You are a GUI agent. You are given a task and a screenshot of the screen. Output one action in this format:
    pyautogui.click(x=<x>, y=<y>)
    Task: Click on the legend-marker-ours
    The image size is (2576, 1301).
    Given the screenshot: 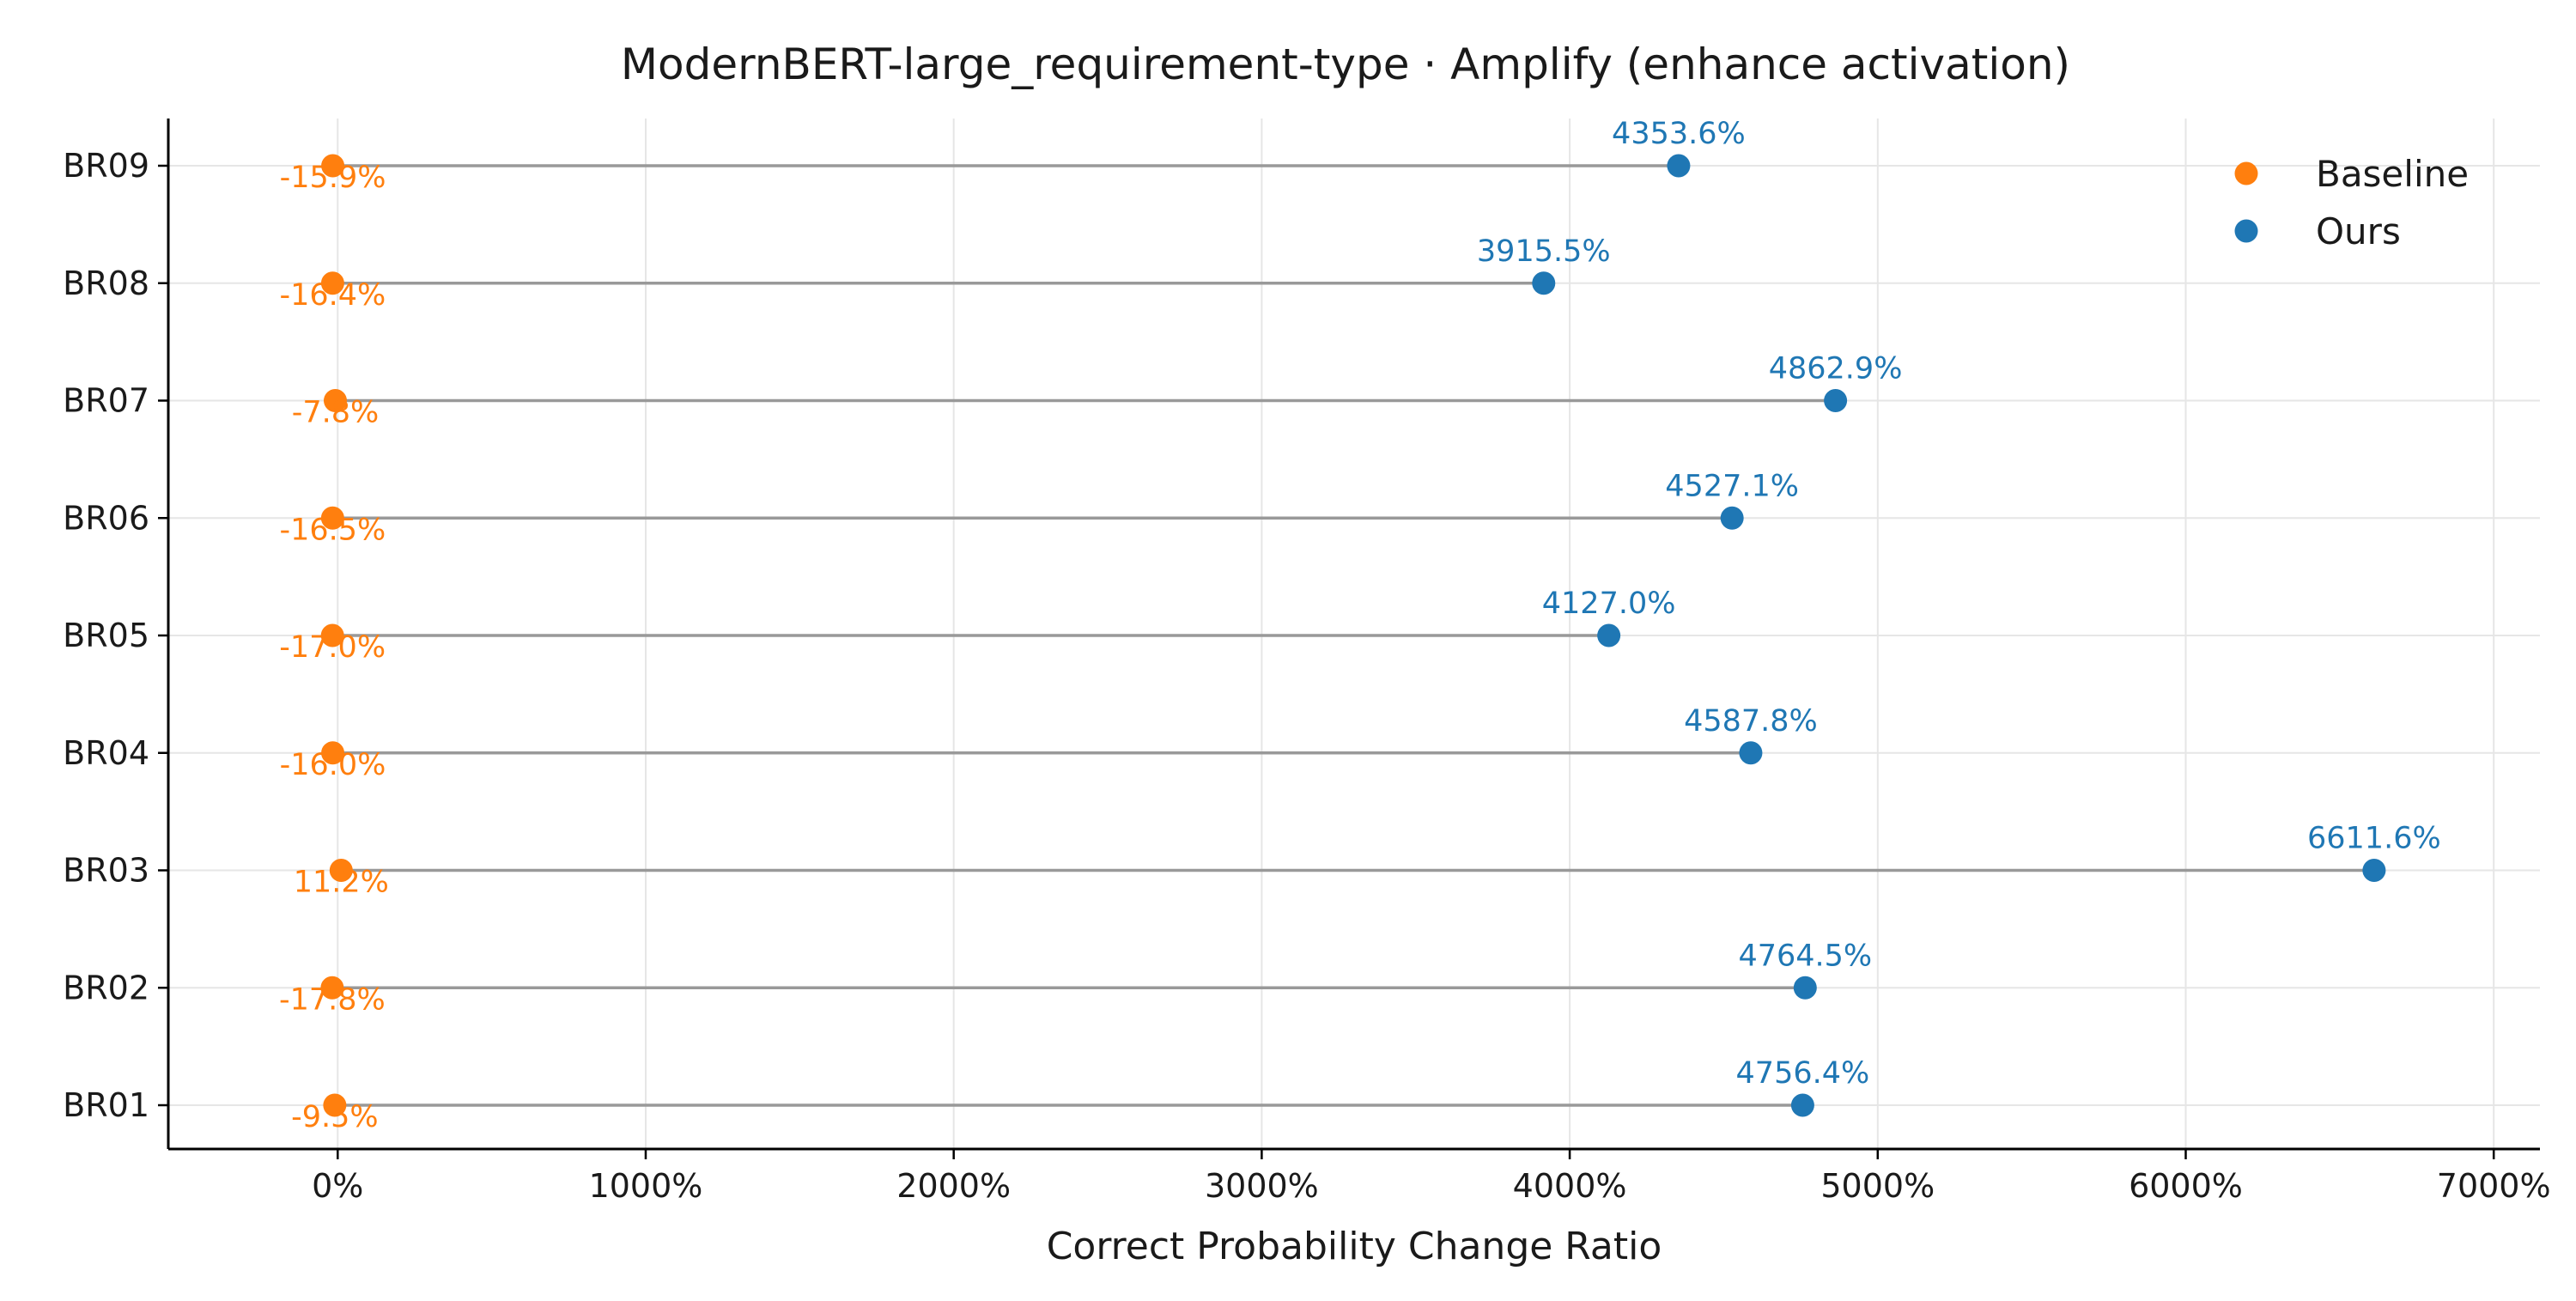 What is the action you would take?
    pyautogui.click(x=2246, y=231)
    